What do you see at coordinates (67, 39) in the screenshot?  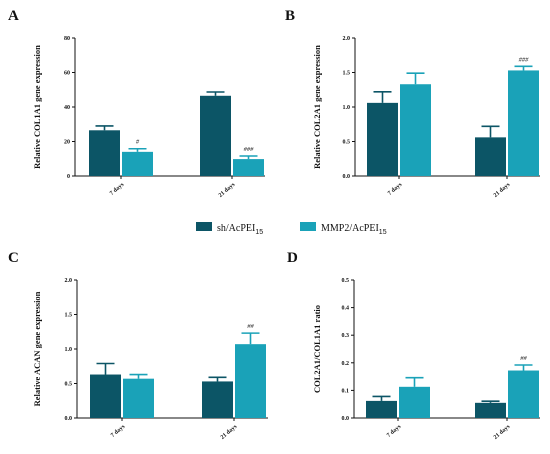 I see `y-tick-label: 80` at bounding box center [67, 39].